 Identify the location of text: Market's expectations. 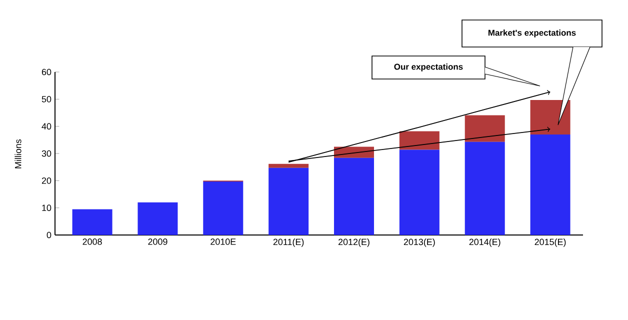
(532, 34).